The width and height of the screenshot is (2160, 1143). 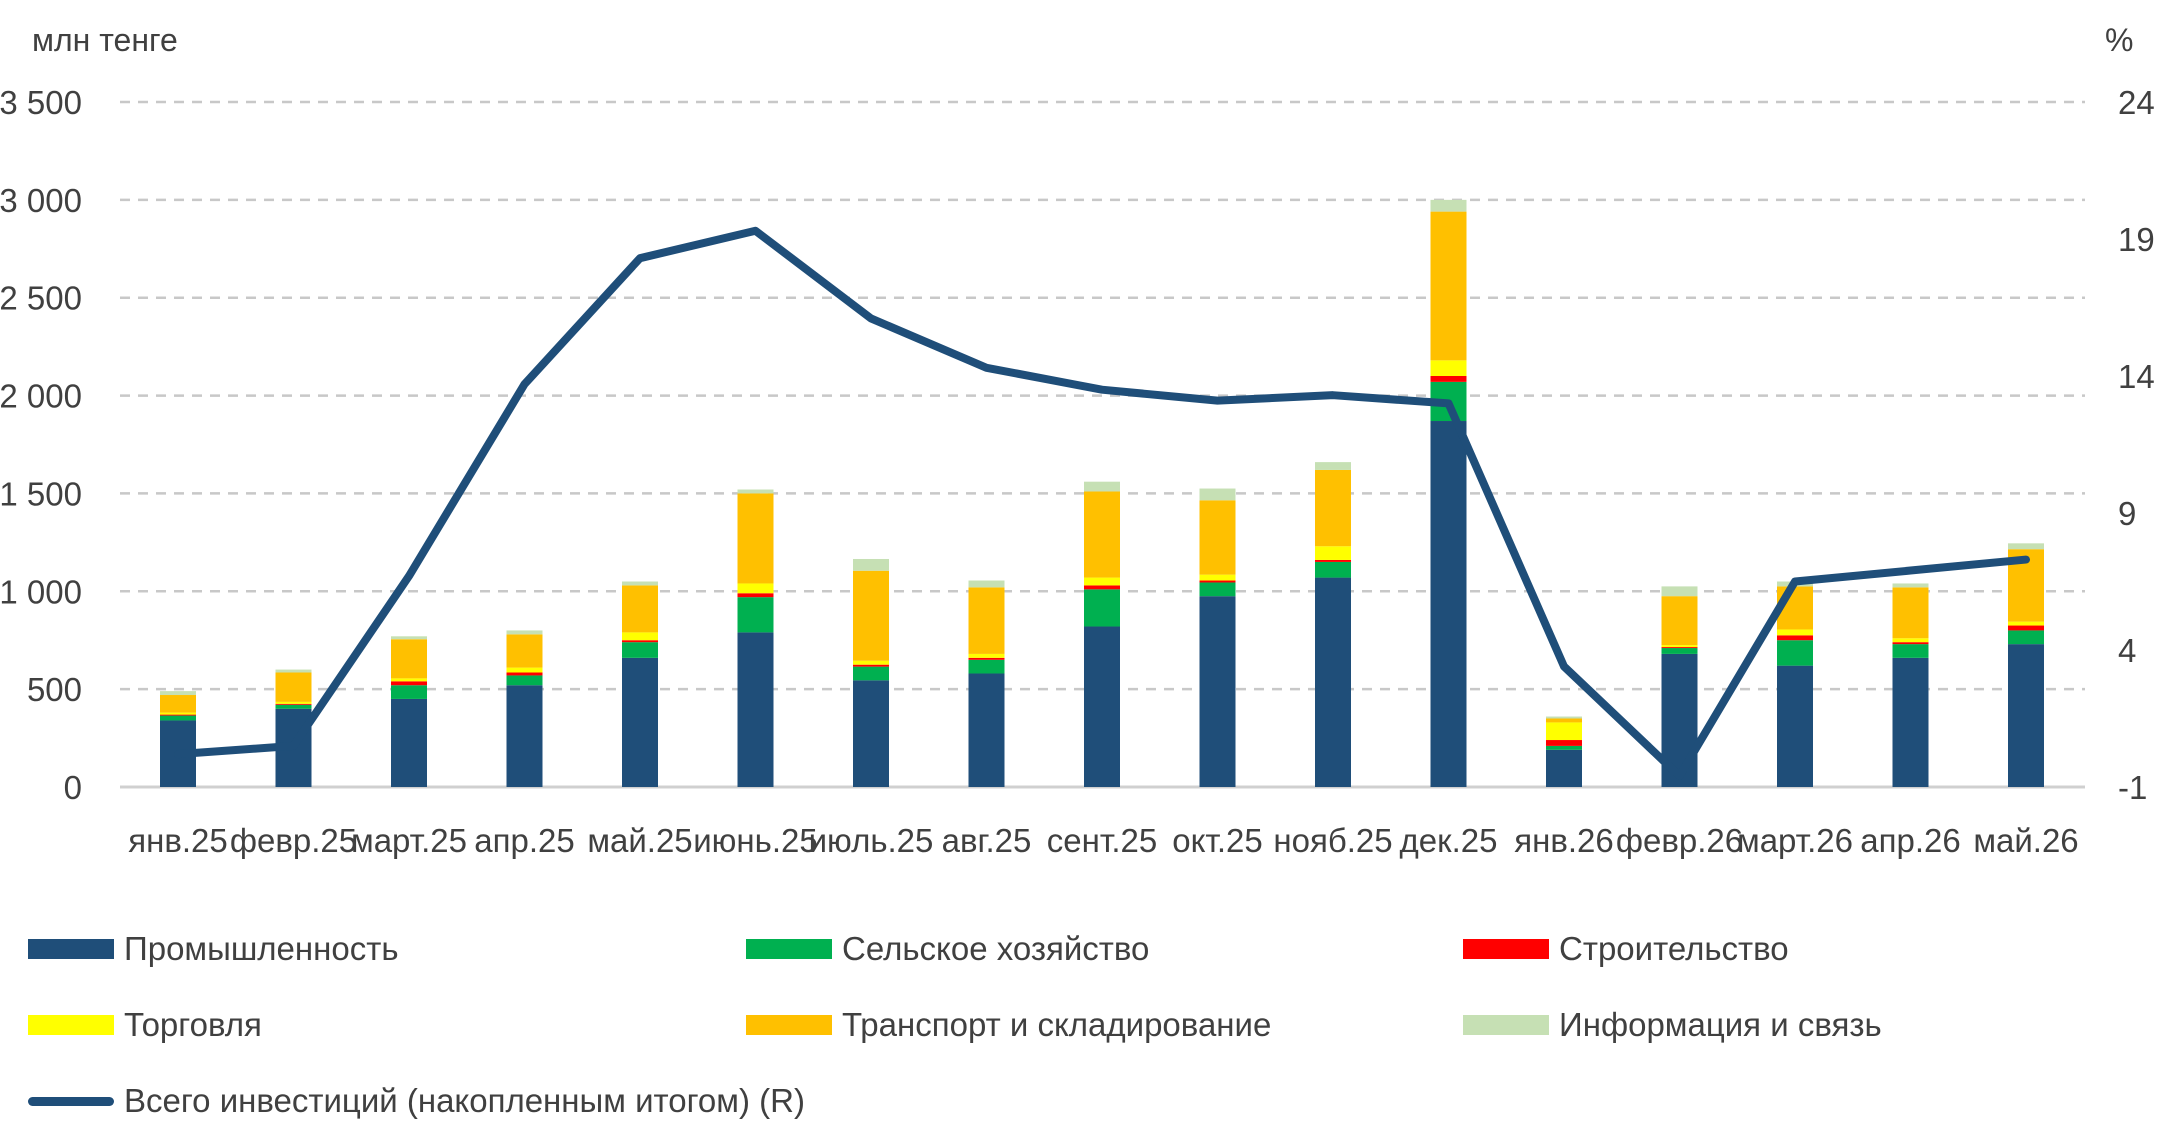 I want to click on x-tick-label: май.26, so click(x=2025, y=840).